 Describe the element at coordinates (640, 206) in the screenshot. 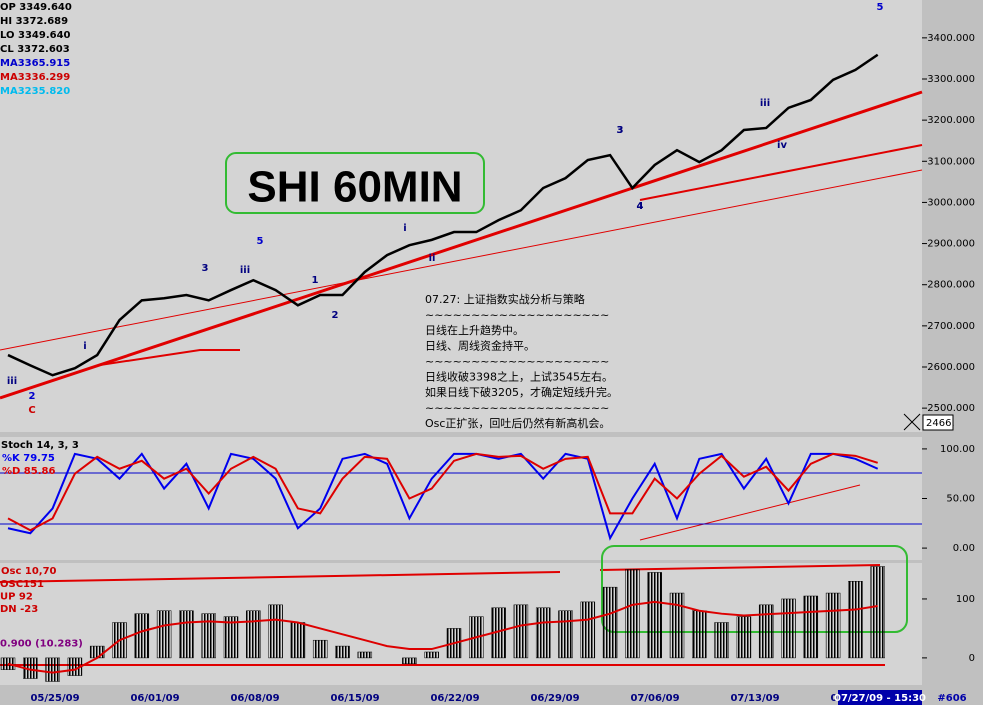

I see `wave-label: 4` at that location.